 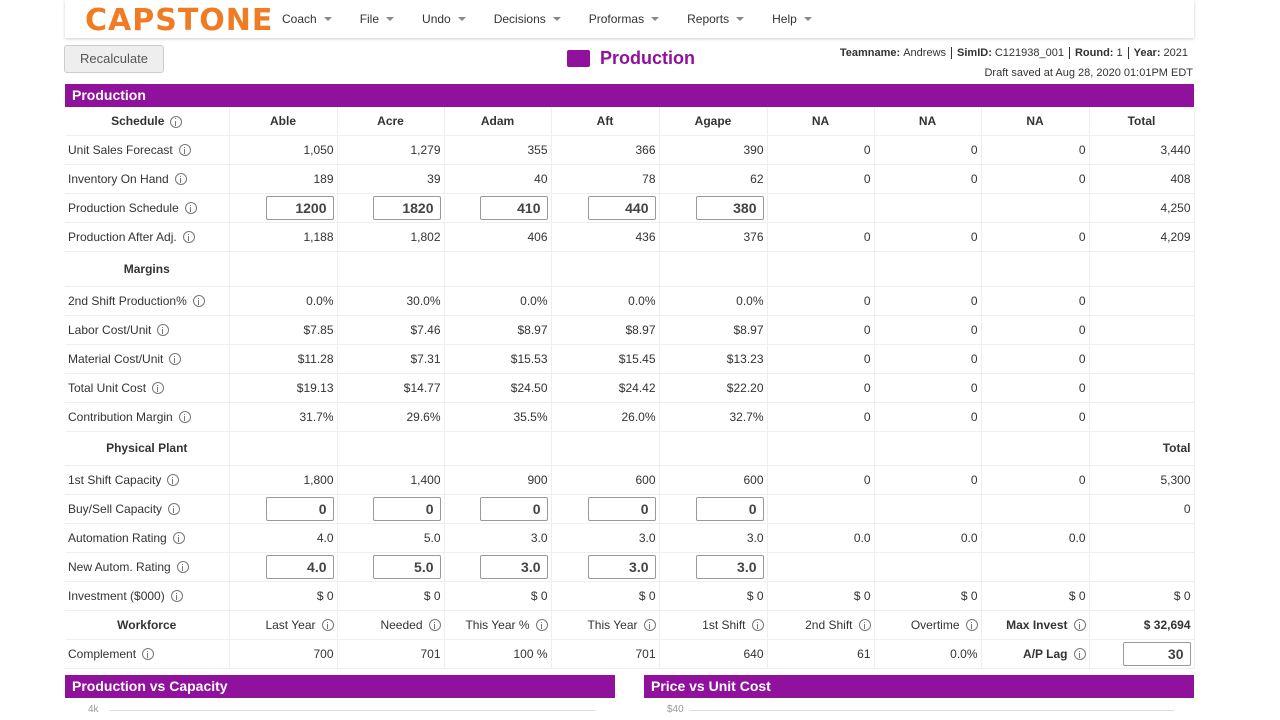 What do you see at coordinates (1142, 236) in the screenshot?
I see `cell: 4,209` at bounding box center [1142, 236].